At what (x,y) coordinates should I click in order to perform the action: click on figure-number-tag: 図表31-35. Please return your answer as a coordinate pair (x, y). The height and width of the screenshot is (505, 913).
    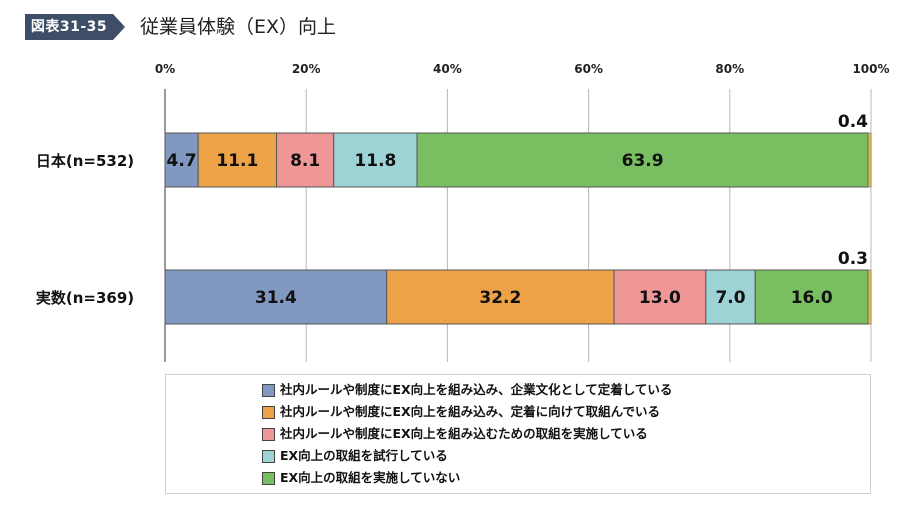
    Looking at the image, I should click on (75, 27).